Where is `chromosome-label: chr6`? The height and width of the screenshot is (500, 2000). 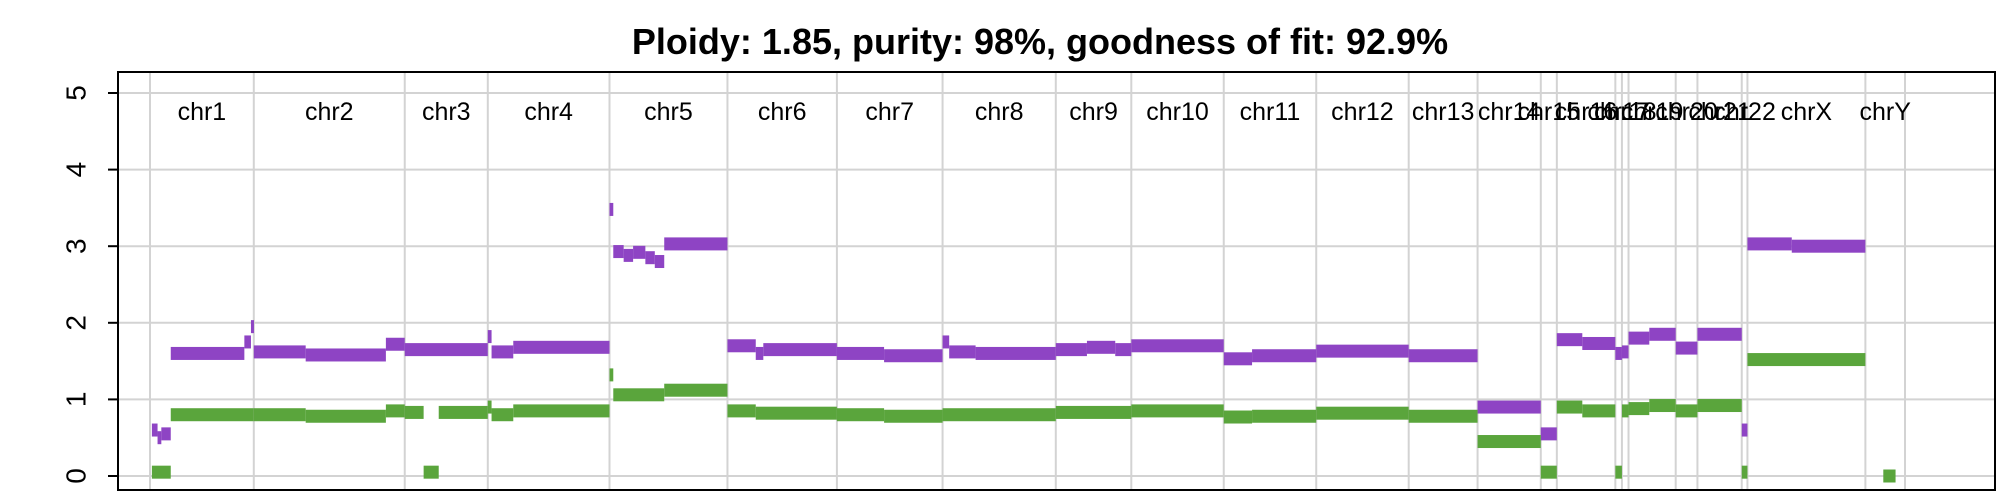 chromosome-label: chr6 is located at coordinates (782, 112).